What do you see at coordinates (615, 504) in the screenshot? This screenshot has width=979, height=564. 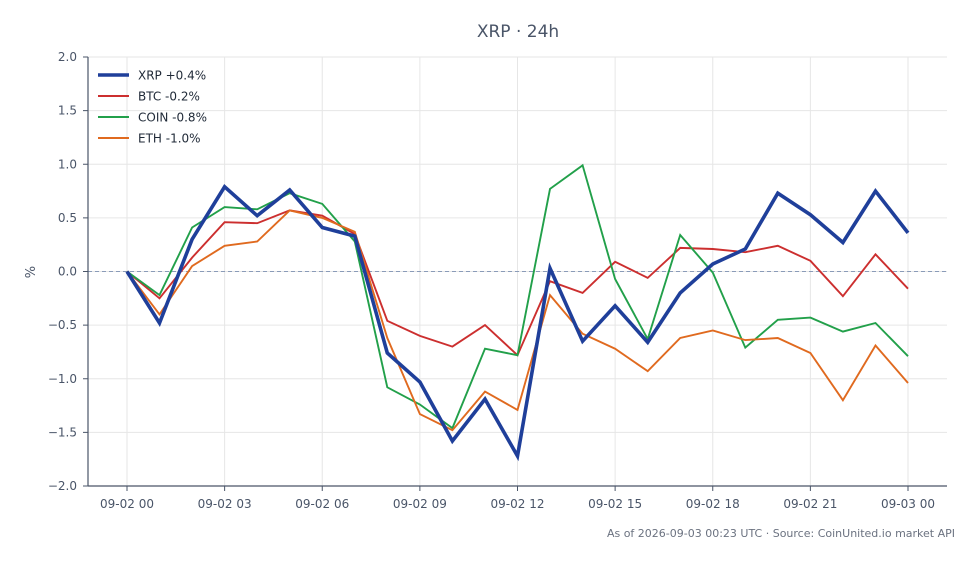 I see `x-tick-label: 09-02 15` at bounding box center [615, 504].